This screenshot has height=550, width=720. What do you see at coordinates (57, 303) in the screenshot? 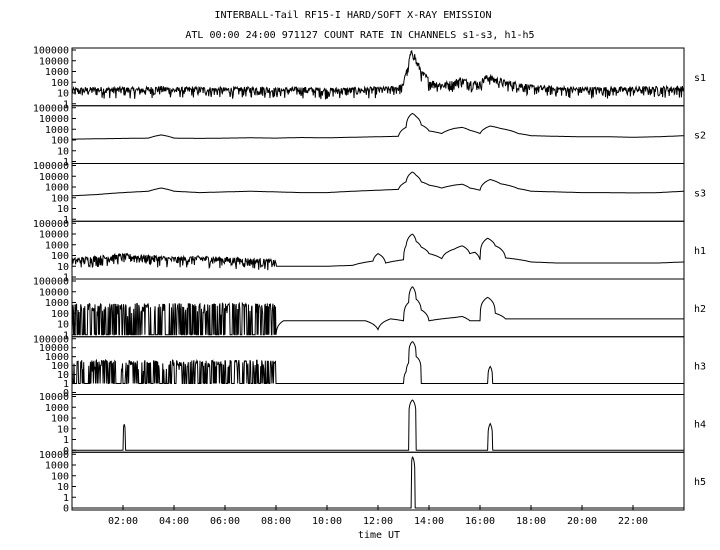
I see `y-tick-label-h2: 1000` at bounding box center [57, 303].